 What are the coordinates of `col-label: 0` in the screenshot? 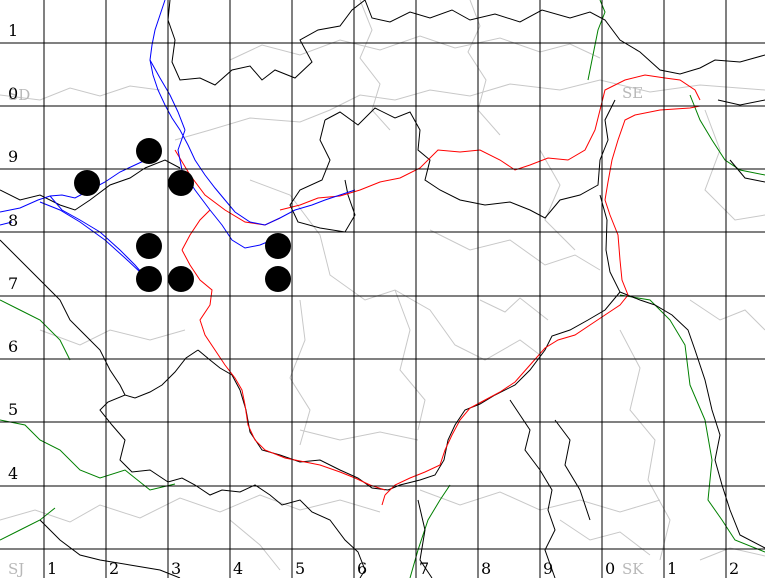 It's located at (610, 568).